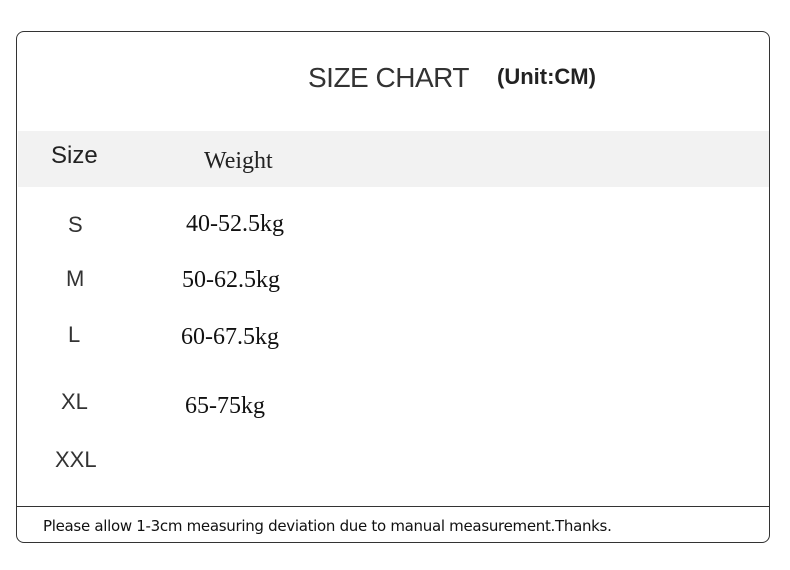 This screenshot has height=570, width=790. Describe the element at coordinates (74, 334) in the screenshot. I see `size-cell: L` at that location.